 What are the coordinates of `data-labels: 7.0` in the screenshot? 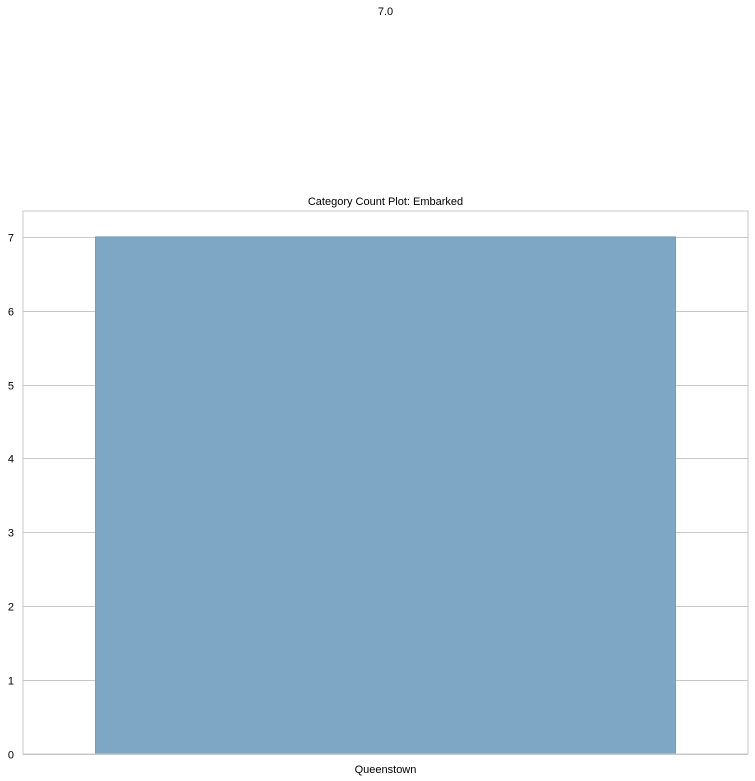 It's located at (385, 12).